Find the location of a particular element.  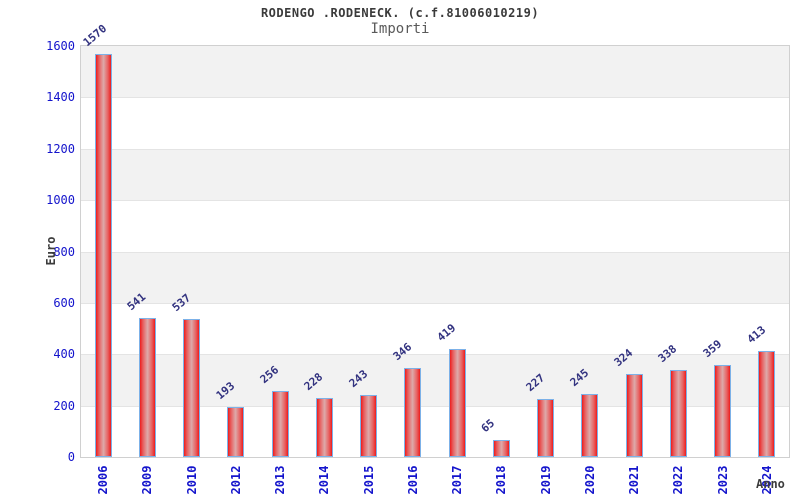

chart-subtitle: Importi is located at coordinates (400, 29).